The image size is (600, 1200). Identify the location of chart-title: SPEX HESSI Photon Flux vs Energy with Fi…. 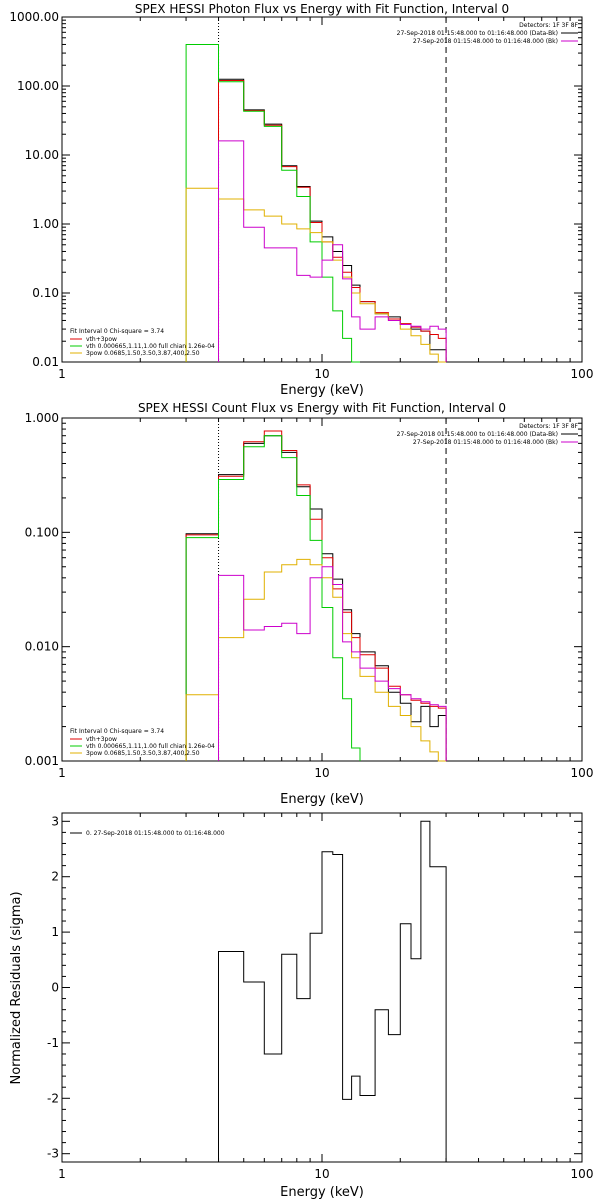
(322, 9).